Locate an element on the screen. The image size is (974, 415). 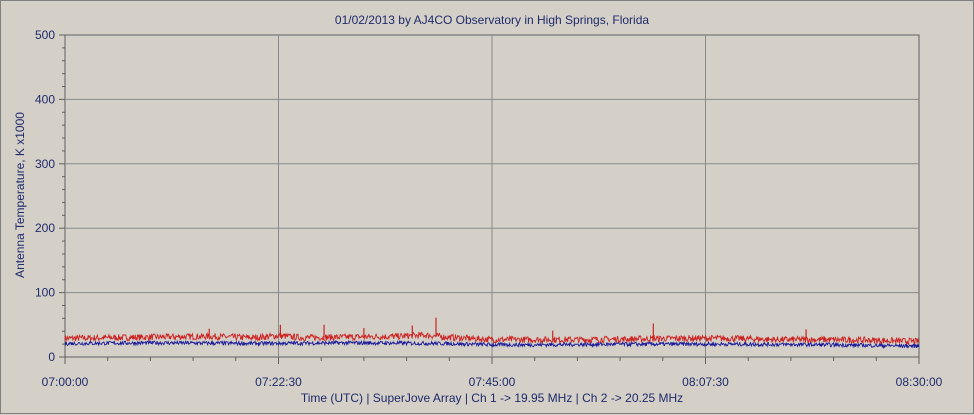
y-tick-label: 500 is located at coordinates (45, 35).